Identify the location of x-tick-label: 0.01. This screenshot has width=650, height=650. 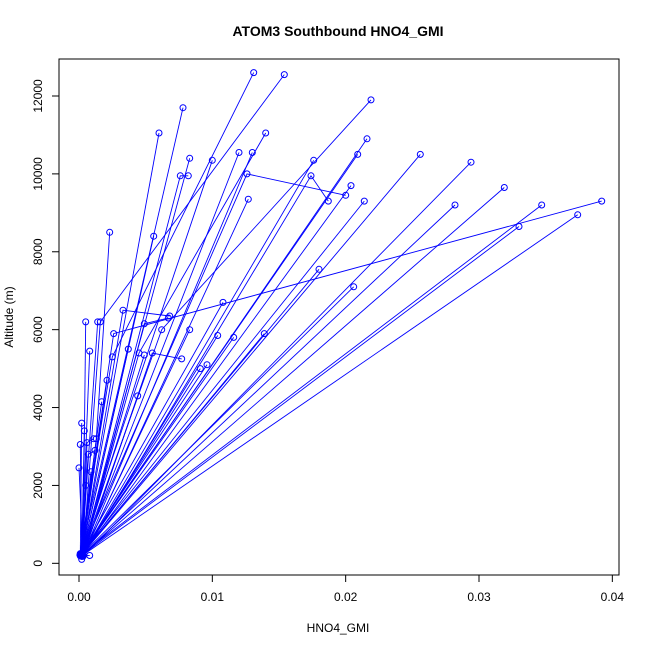
(213, 597).